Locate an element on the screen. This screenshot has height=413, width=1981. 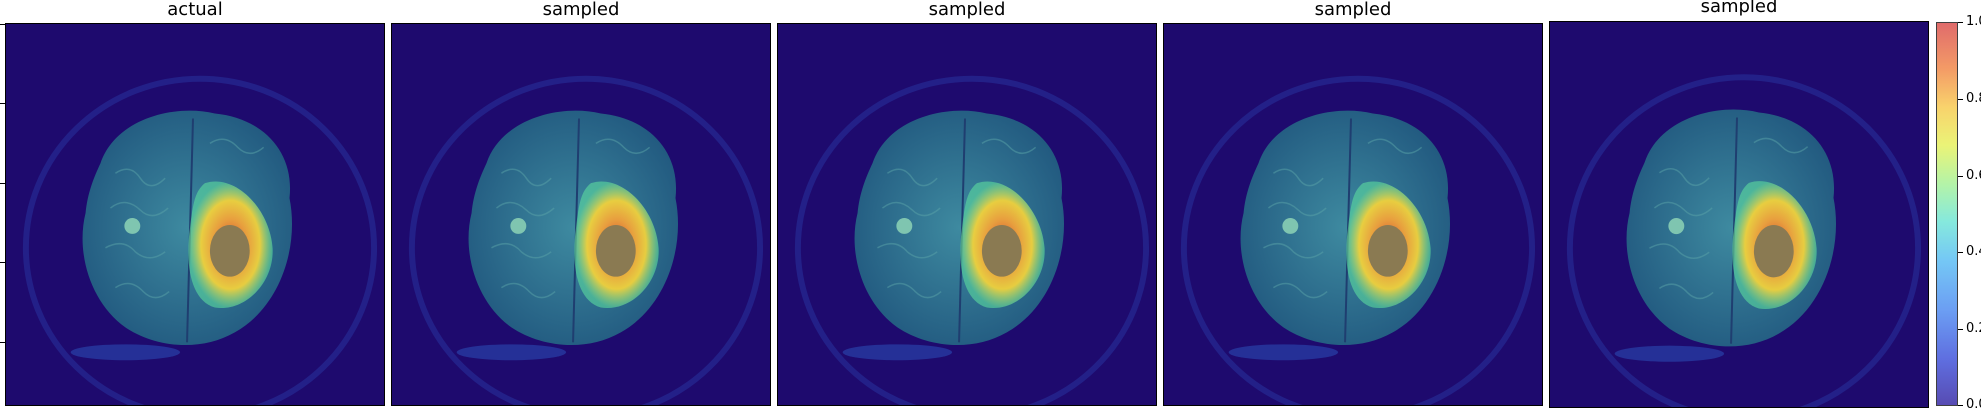
panel-title: actual is located at coordinates (195, 10).